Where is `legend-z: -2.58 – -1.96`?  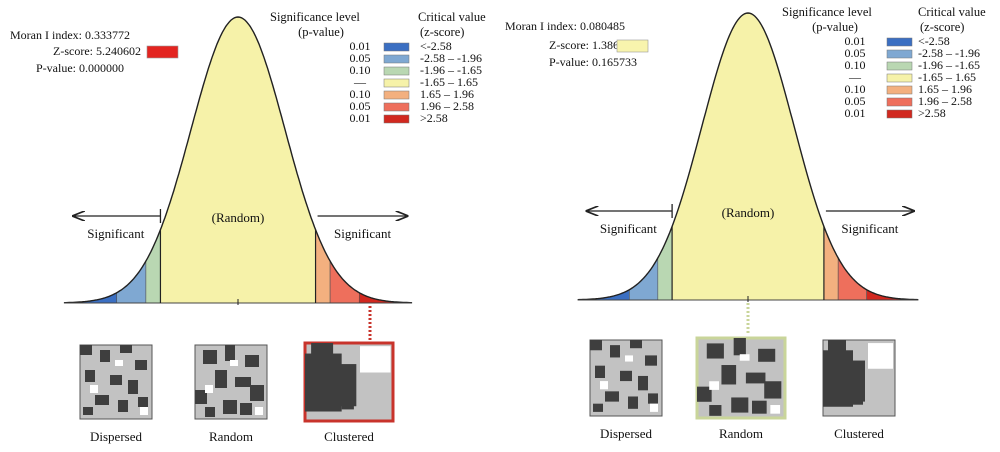 legend-z: -2.58 – -1.96 is located at coordinates (451, 58).